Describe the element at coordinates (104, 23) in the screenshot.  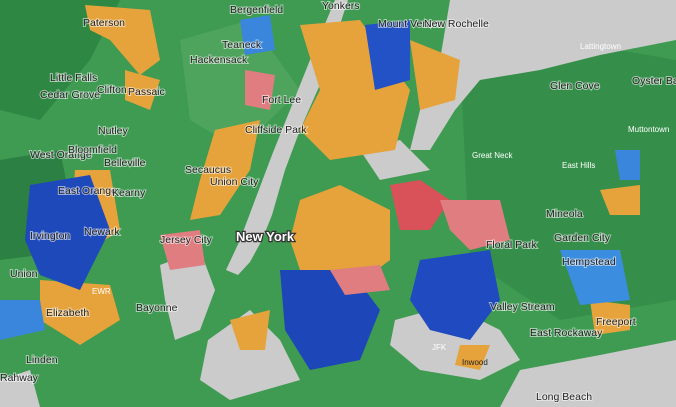
I see `place-label: Paterson` at that location.